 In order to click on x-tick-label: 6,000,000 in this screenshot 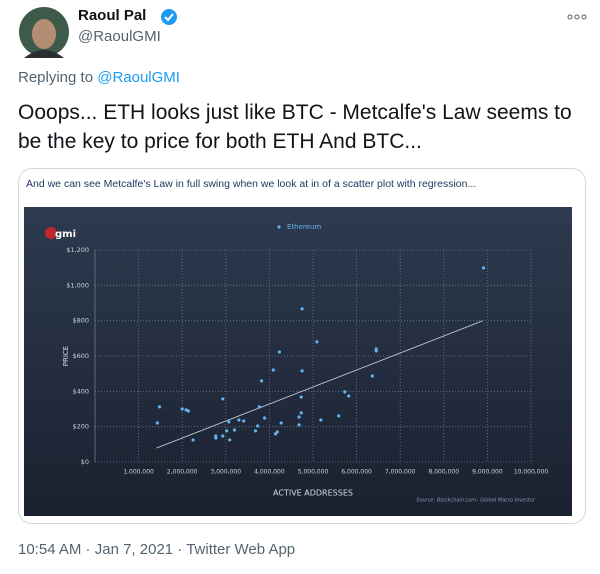, I will do `click(356, 472)`.